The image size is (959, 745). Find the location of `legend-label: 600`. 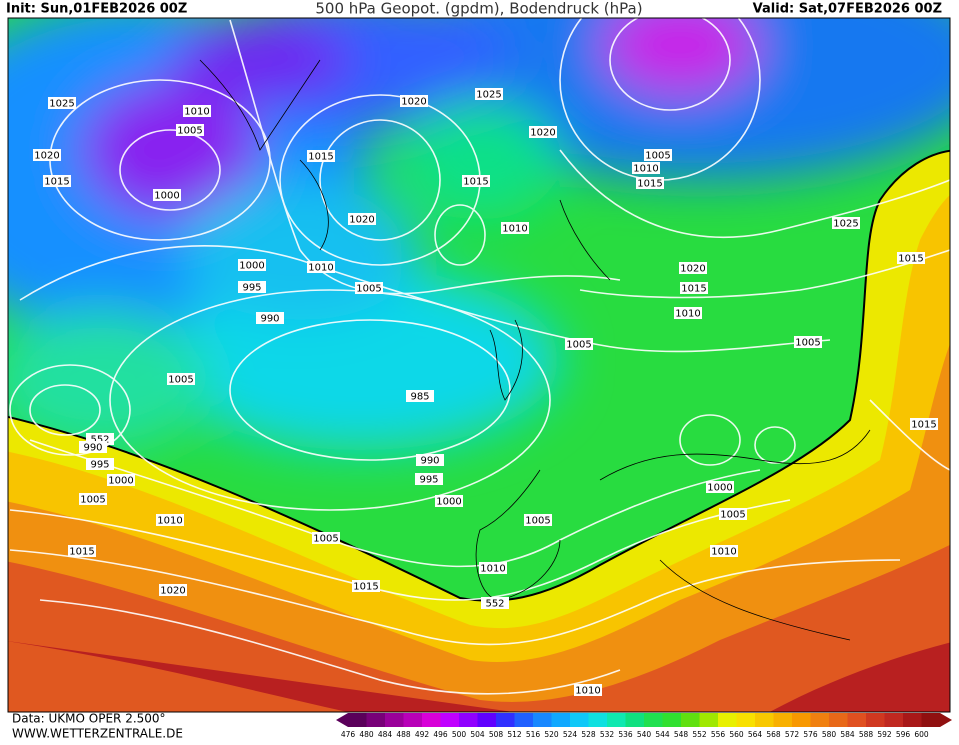

legend-label: 600 is located at coordinates (921, 734).